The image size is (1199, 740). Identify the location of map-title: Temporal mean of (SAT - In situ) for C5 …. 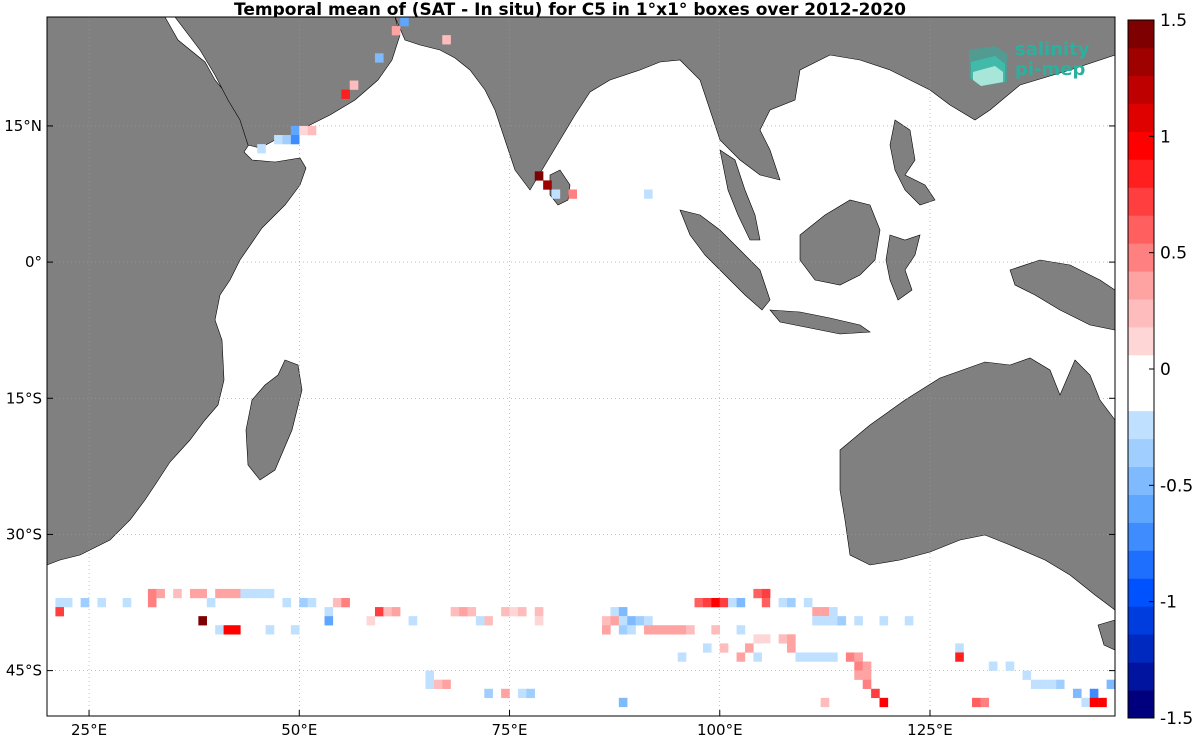
(570, 10).